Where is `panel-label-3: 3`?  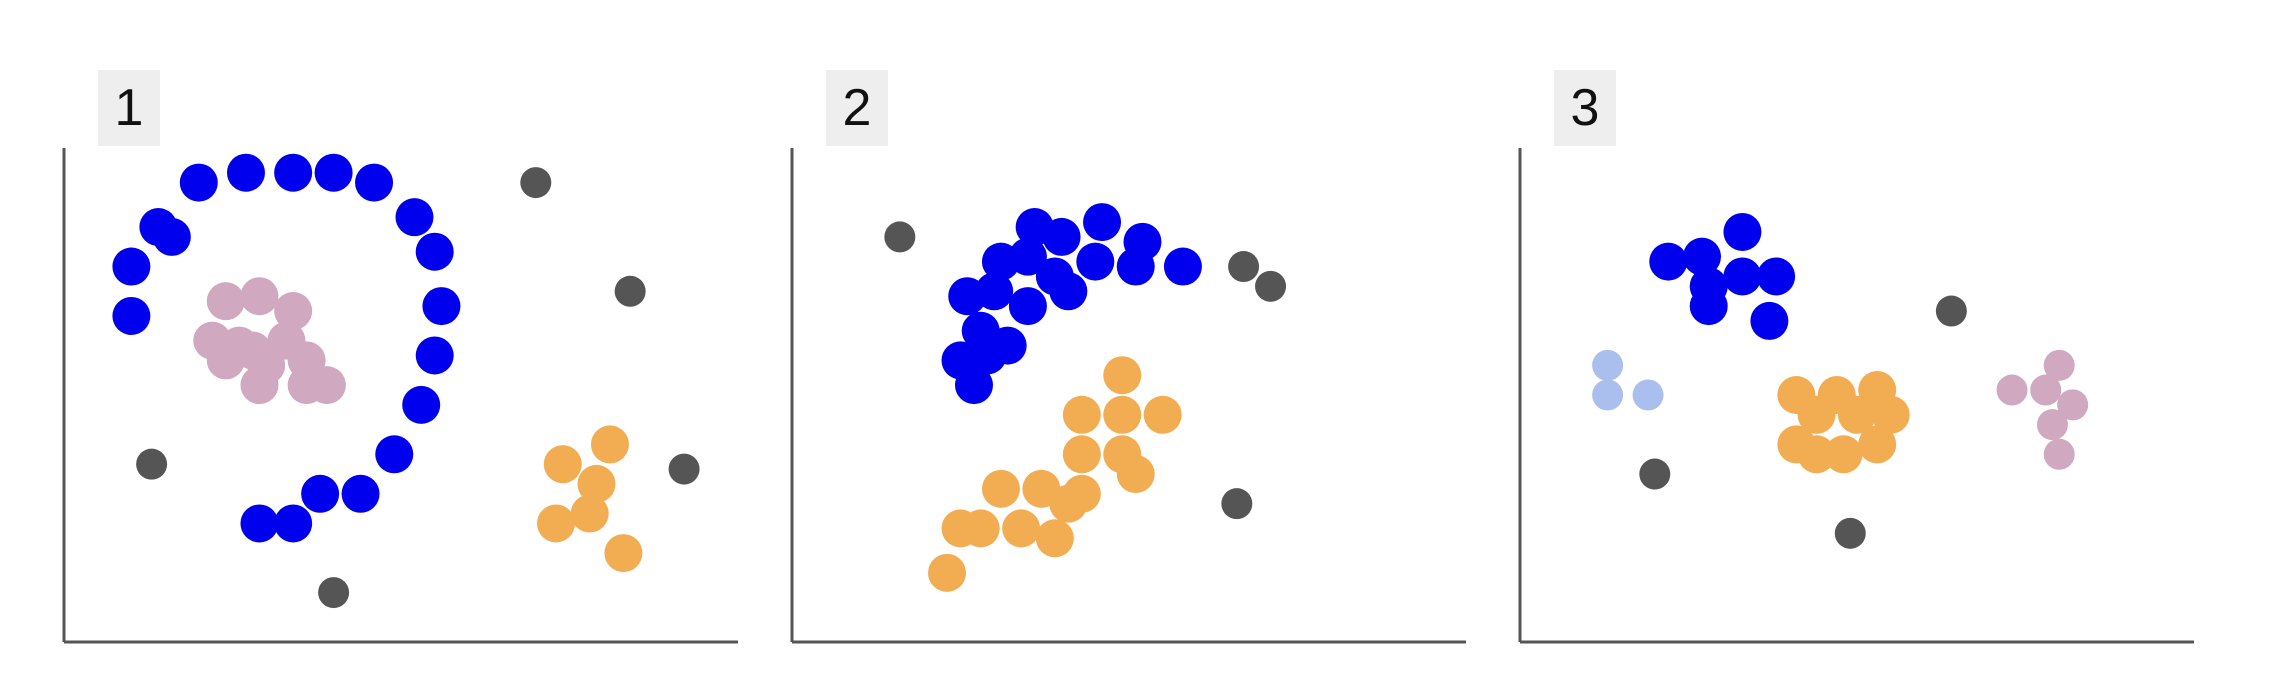 panel-label-3: 3 is located at coordinates (1585, 108).